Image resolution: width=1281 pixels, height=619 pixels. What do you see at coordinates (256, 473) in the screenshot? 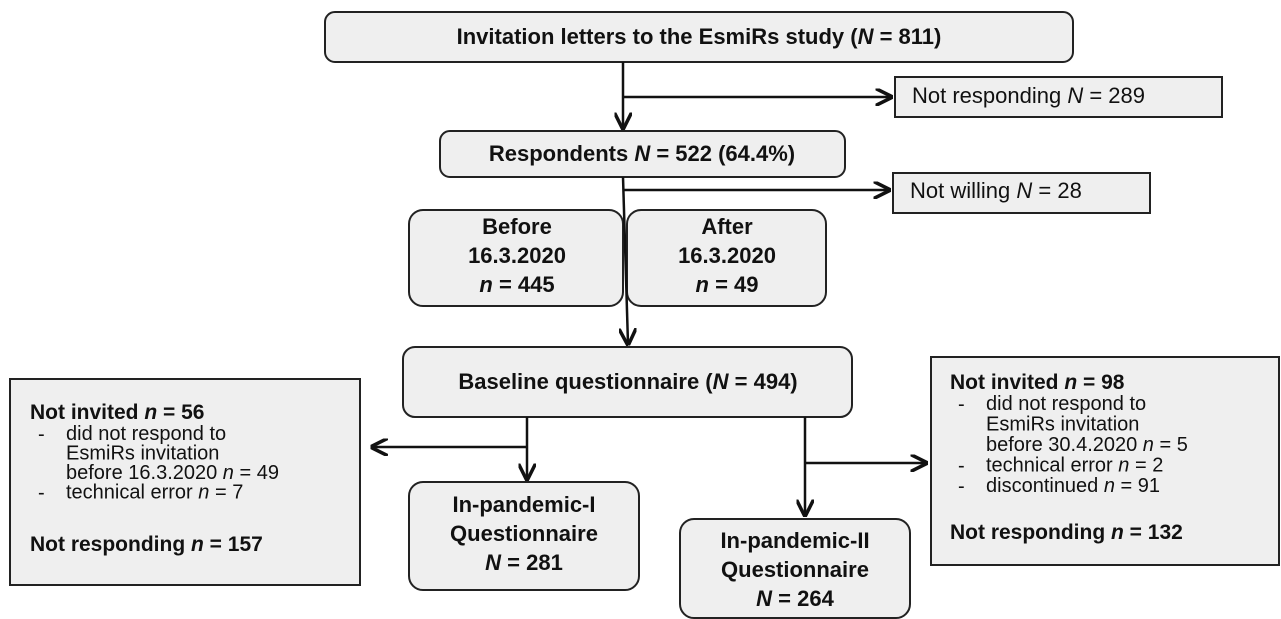
I see `text-segment: = 49` at bounding box center [256, 473].